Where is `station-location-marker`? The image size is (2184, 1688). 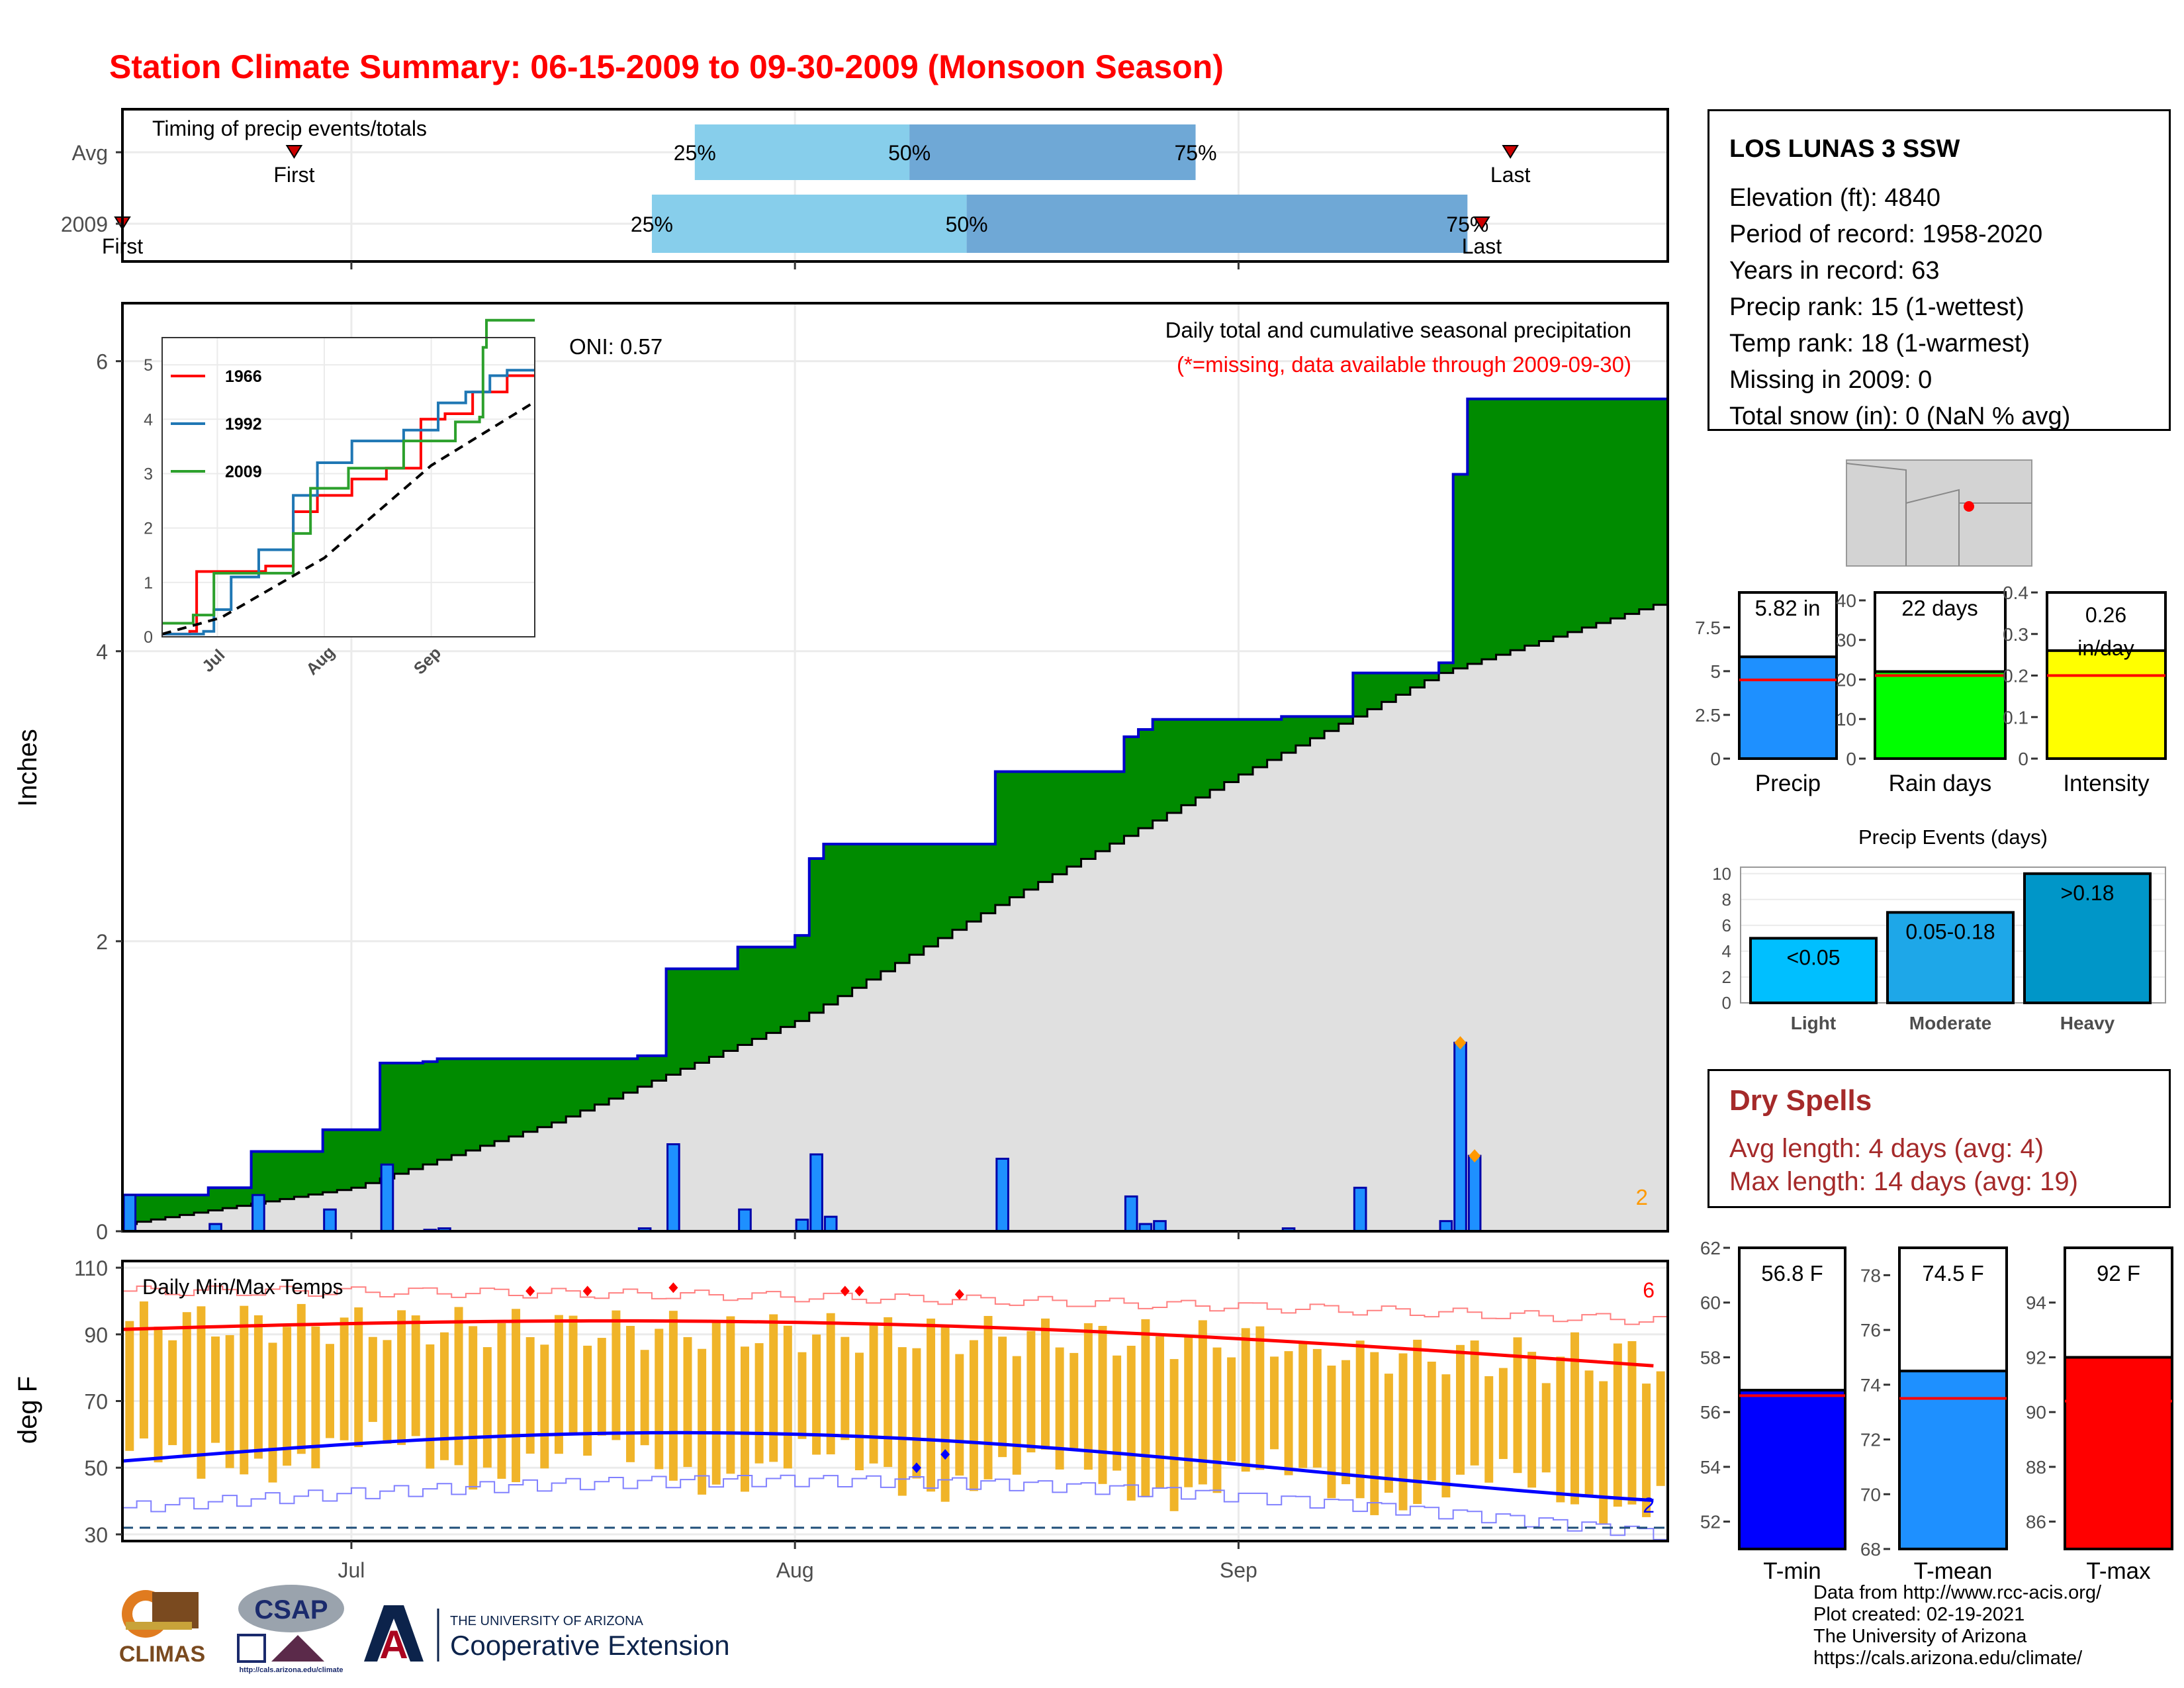 station-location-marker is located at coordinates (1969, 506).